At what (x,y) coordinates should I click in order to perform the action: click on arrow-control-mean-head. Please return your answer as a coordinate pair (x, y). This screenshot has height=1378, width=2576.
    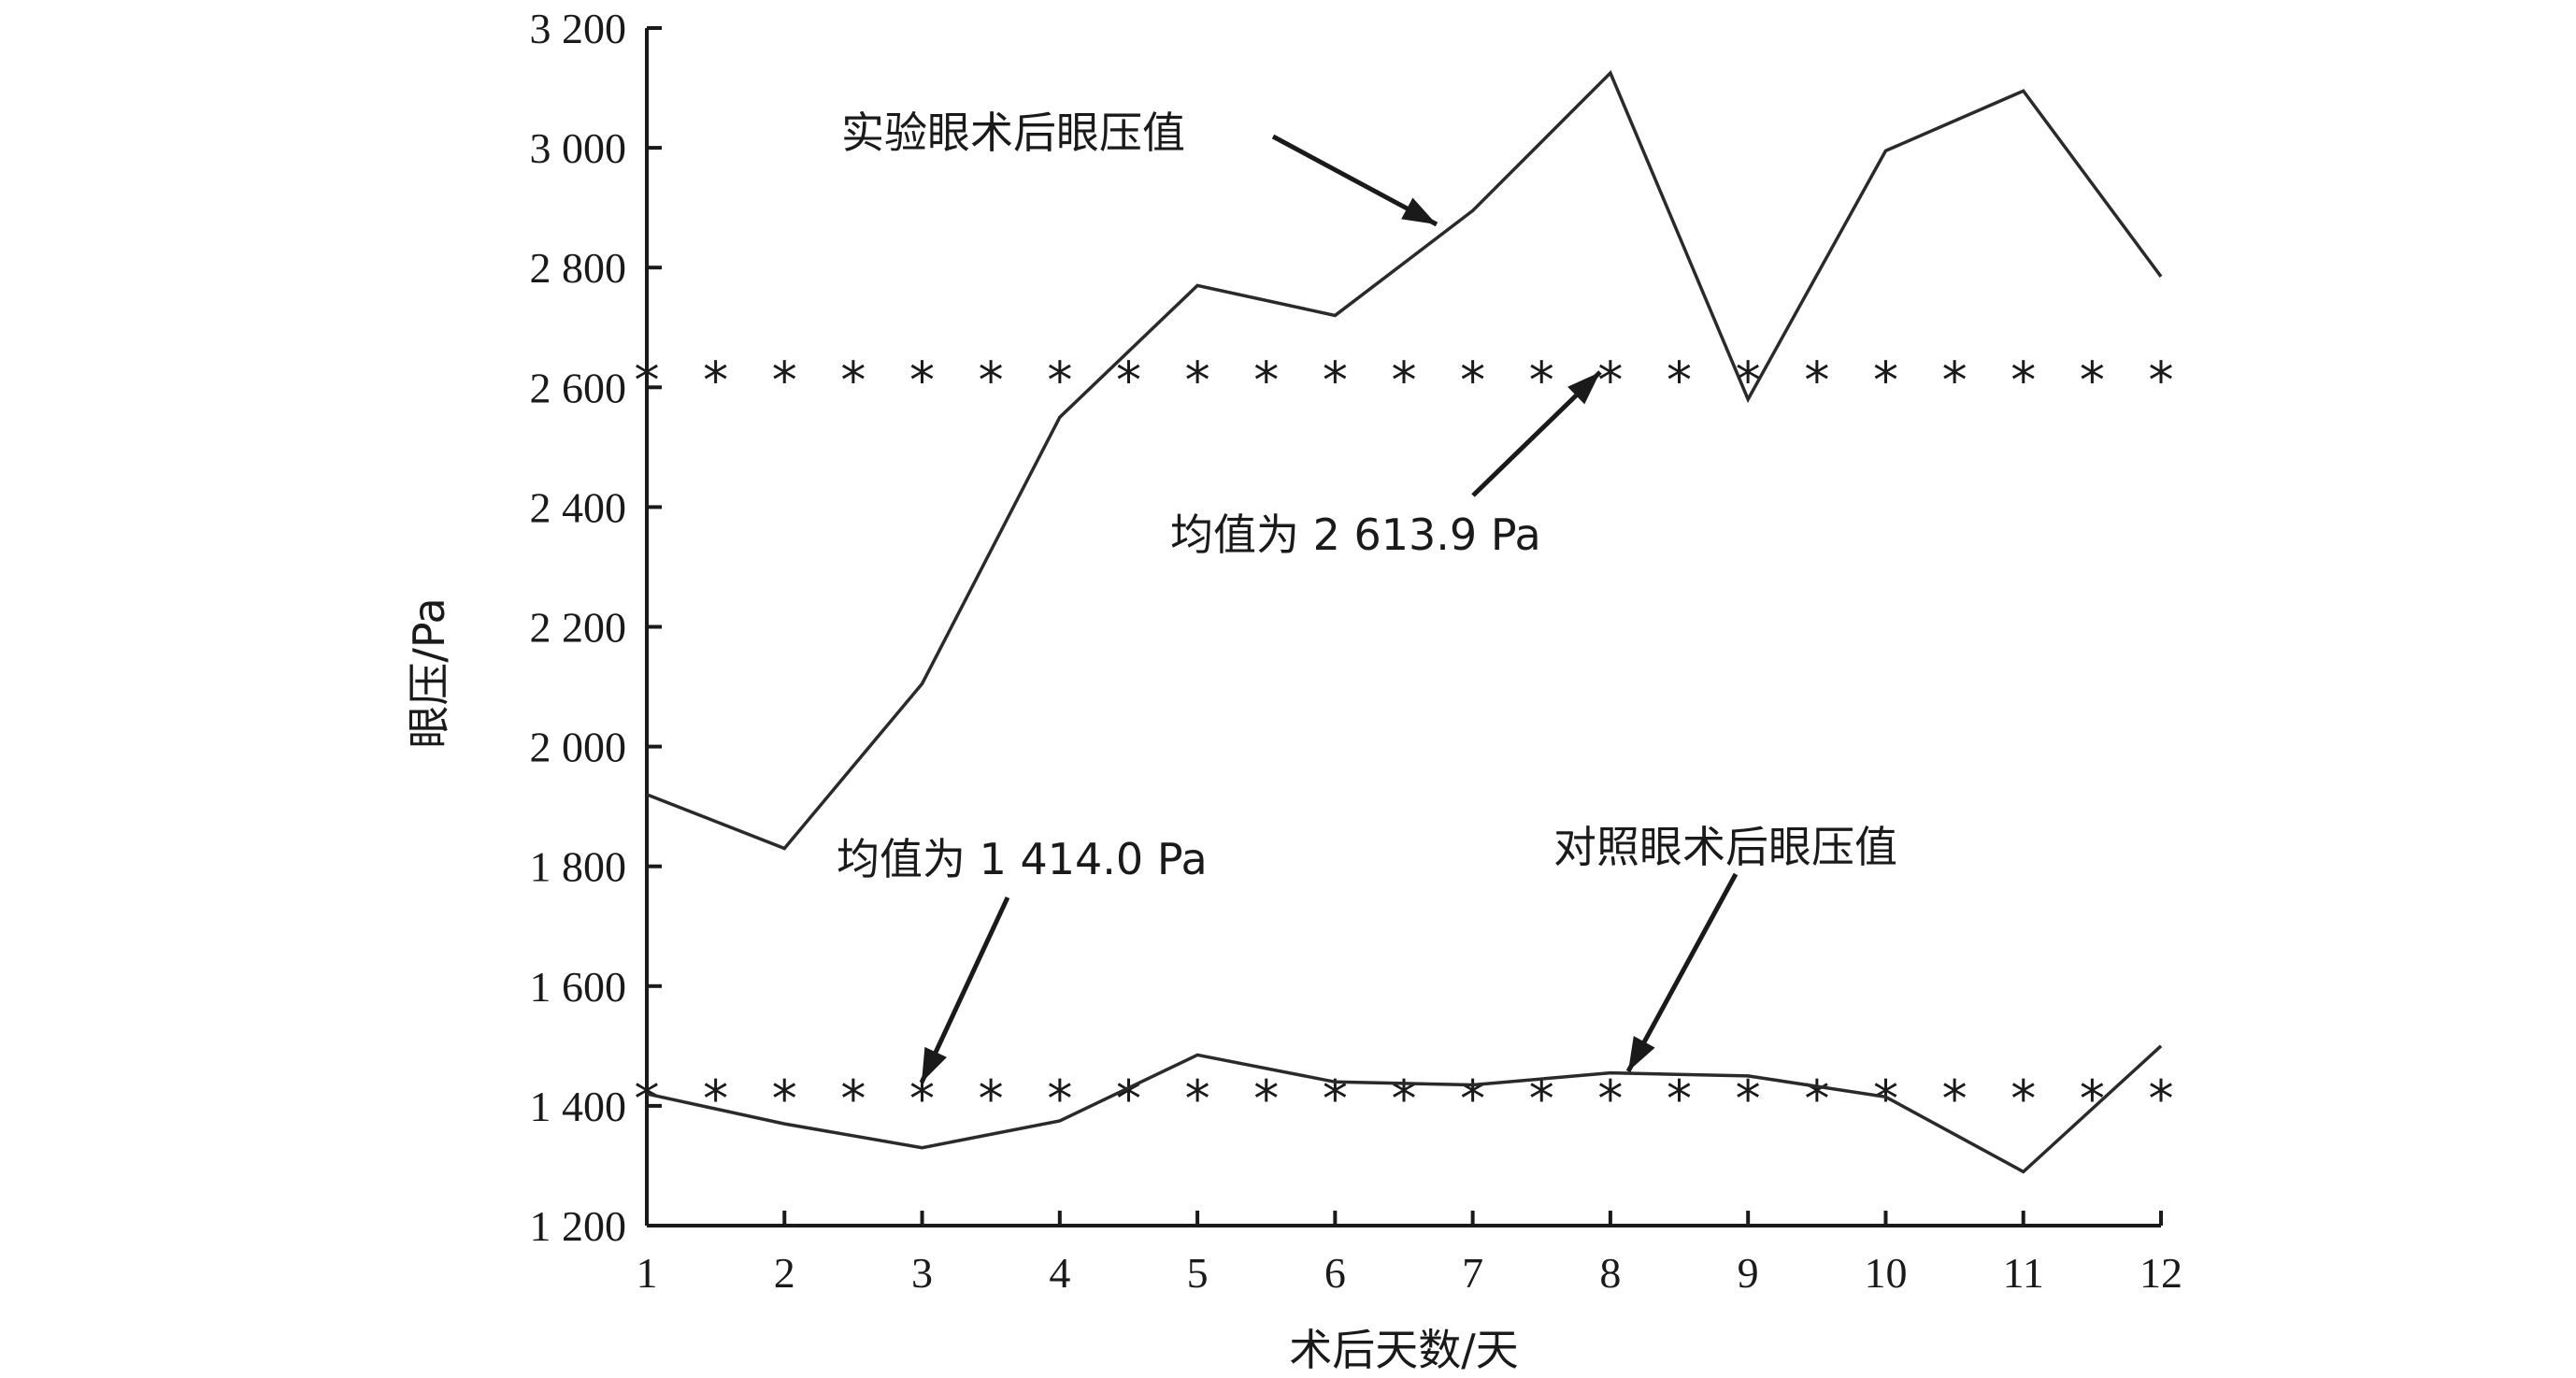
    Looking at the image, I should click on (934, 1064).